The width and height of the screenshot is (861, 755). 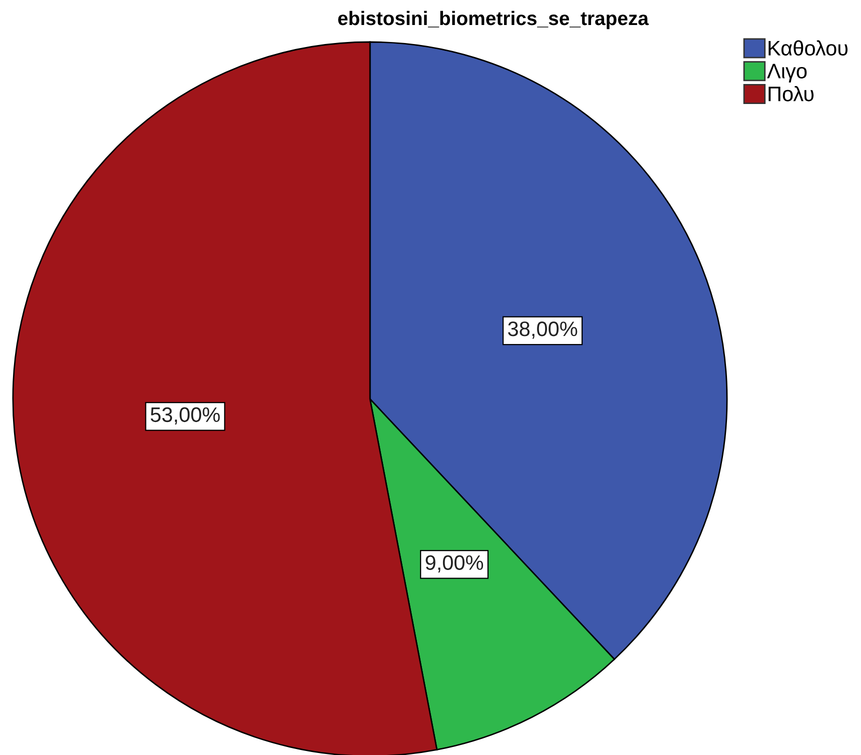 I want to click on legend-label: Καθολου, so click(x=808, y=48).